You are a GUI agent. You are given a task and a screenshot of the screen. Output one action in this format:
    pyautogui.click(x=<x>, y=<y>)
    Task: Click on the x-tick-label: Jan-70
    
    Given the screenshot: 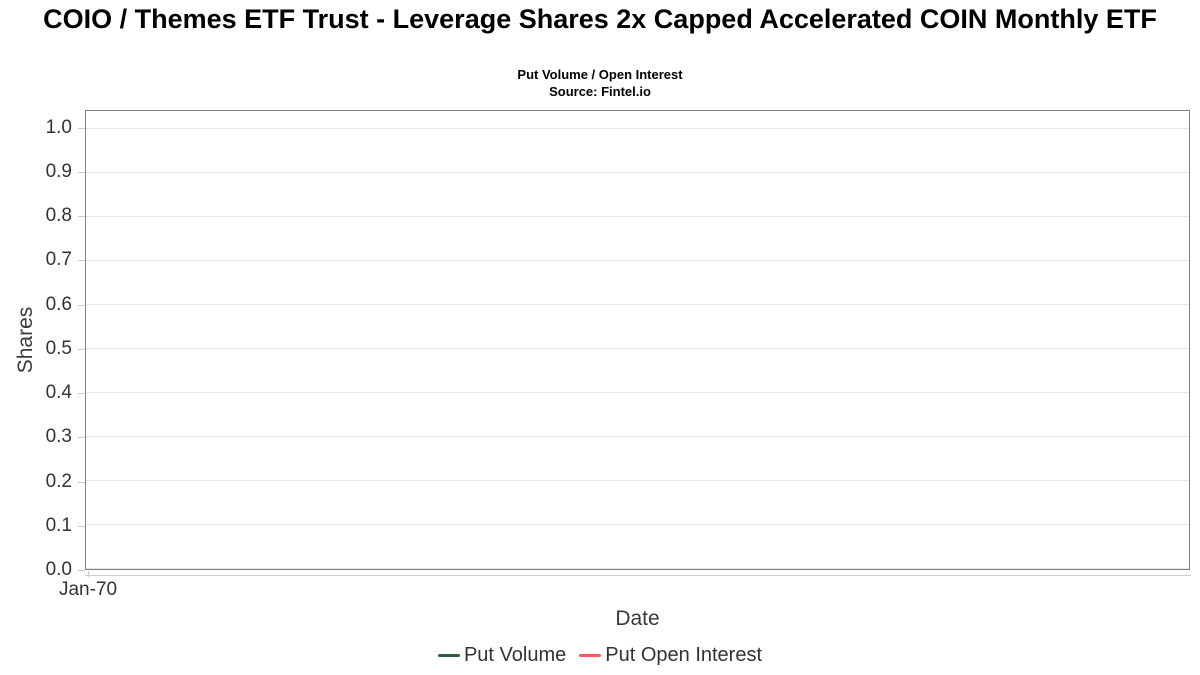 What is the action you would take?
    pyautogui.click(x=88, y=589)
    